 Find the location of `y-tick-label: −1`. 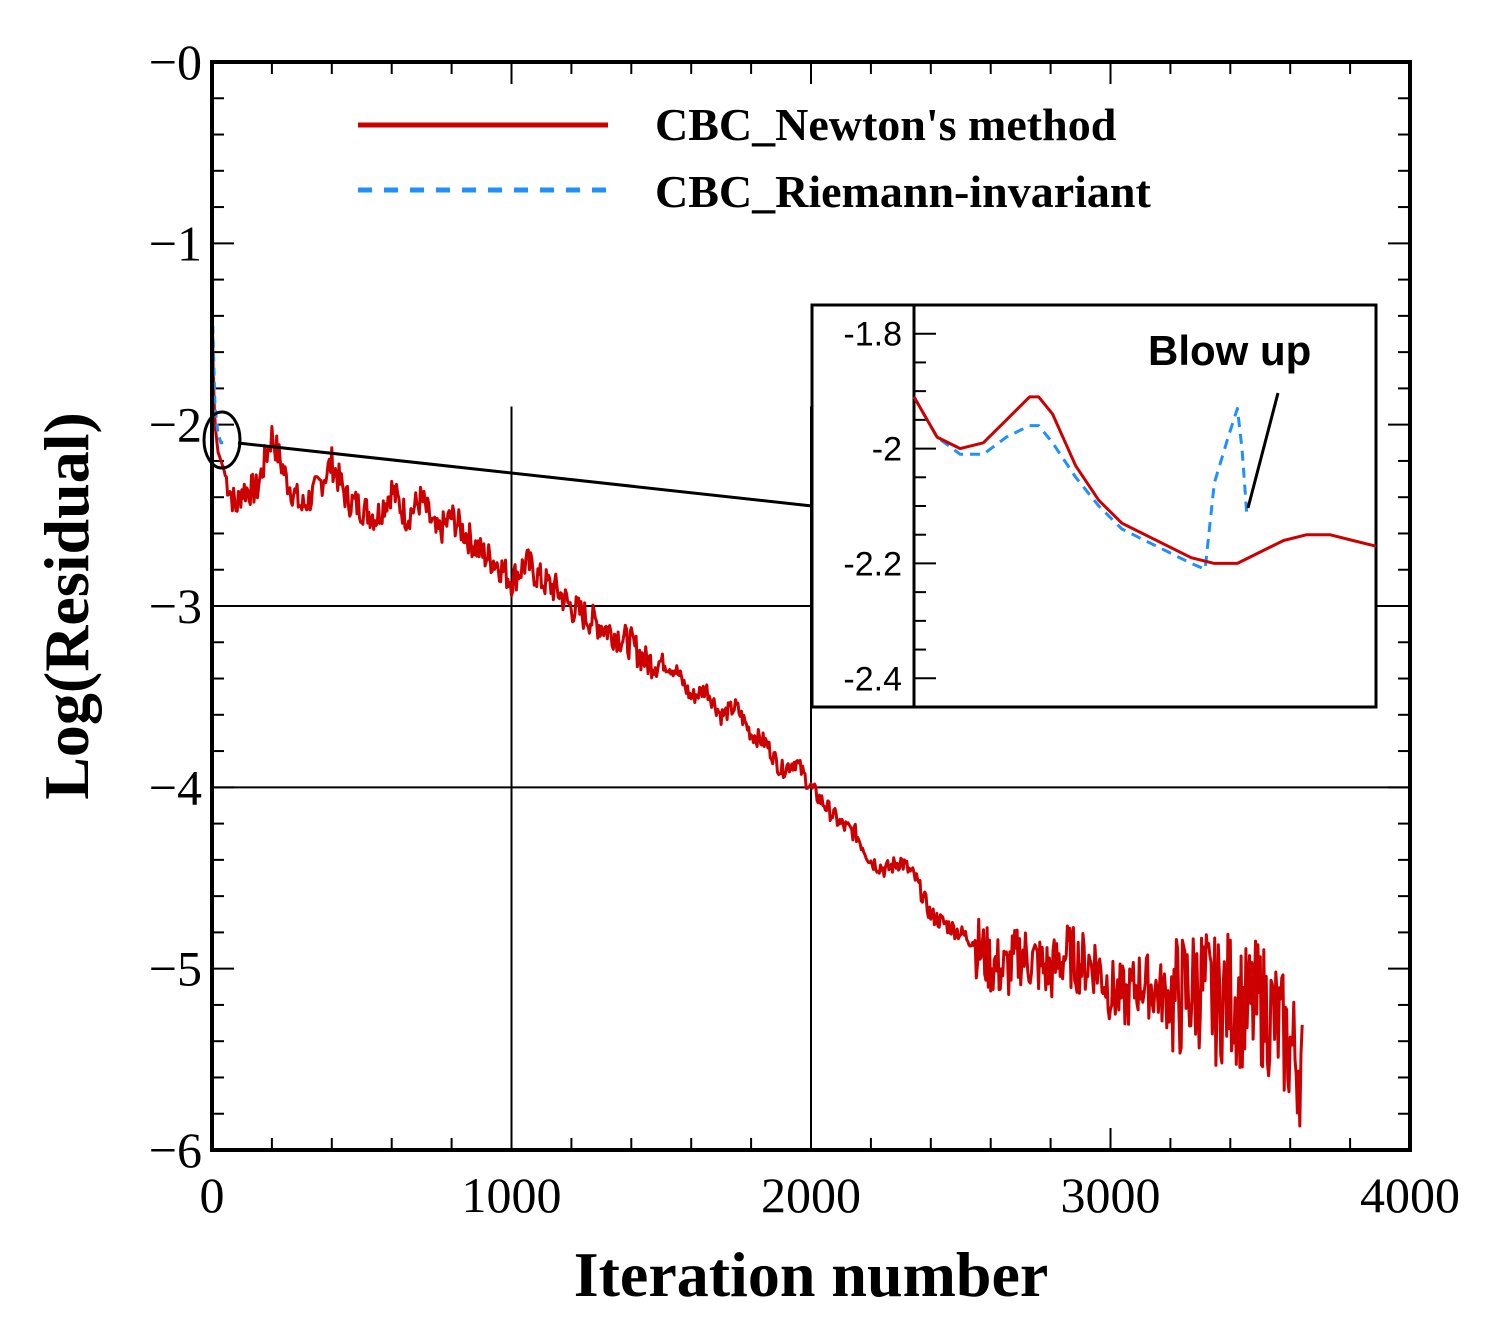

y-tick-label: −1 is located at coordinates (175, 243).